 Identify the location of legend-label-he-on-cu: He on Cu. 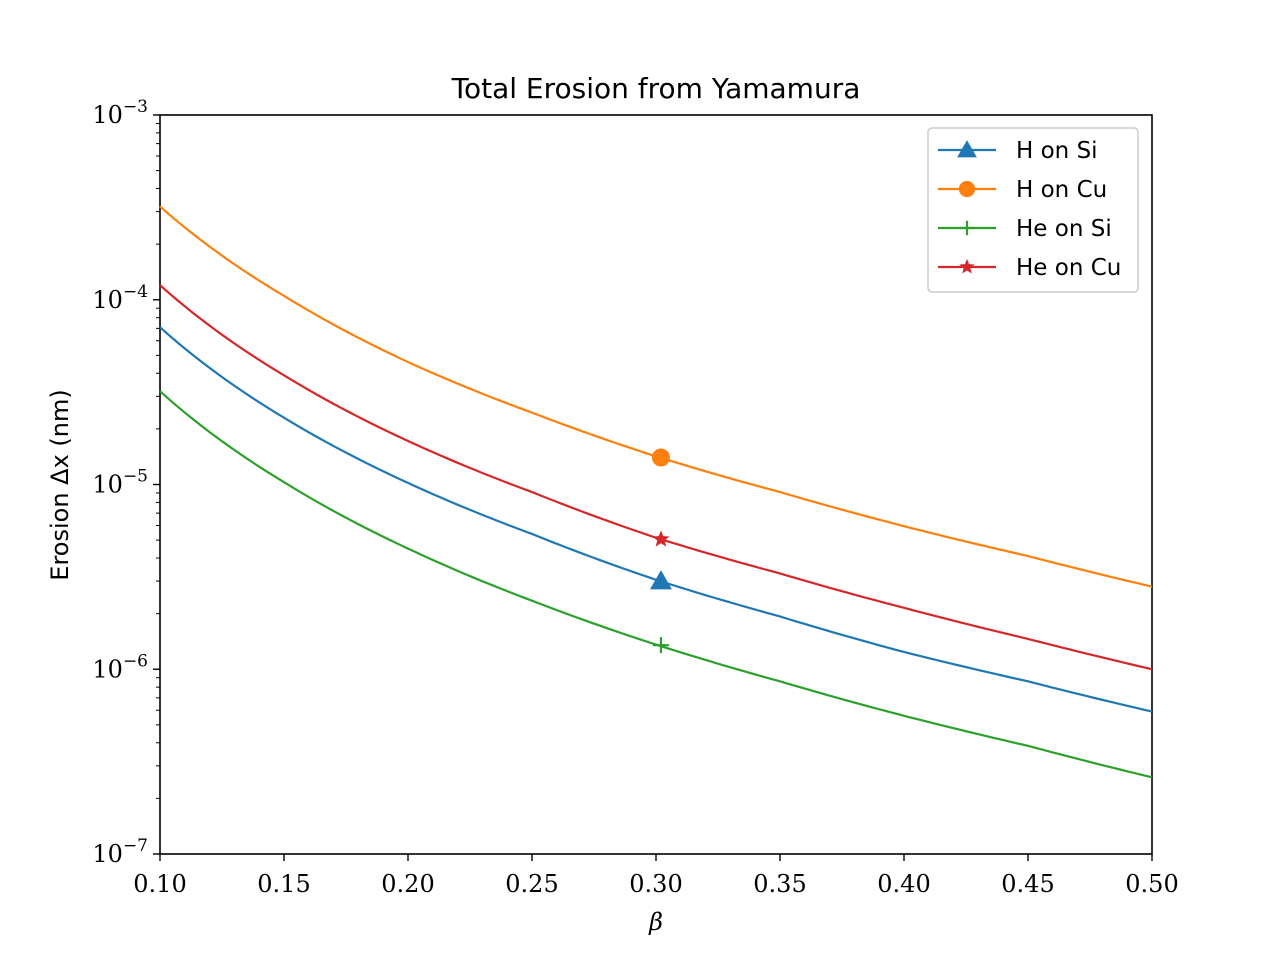
(1068, 268).